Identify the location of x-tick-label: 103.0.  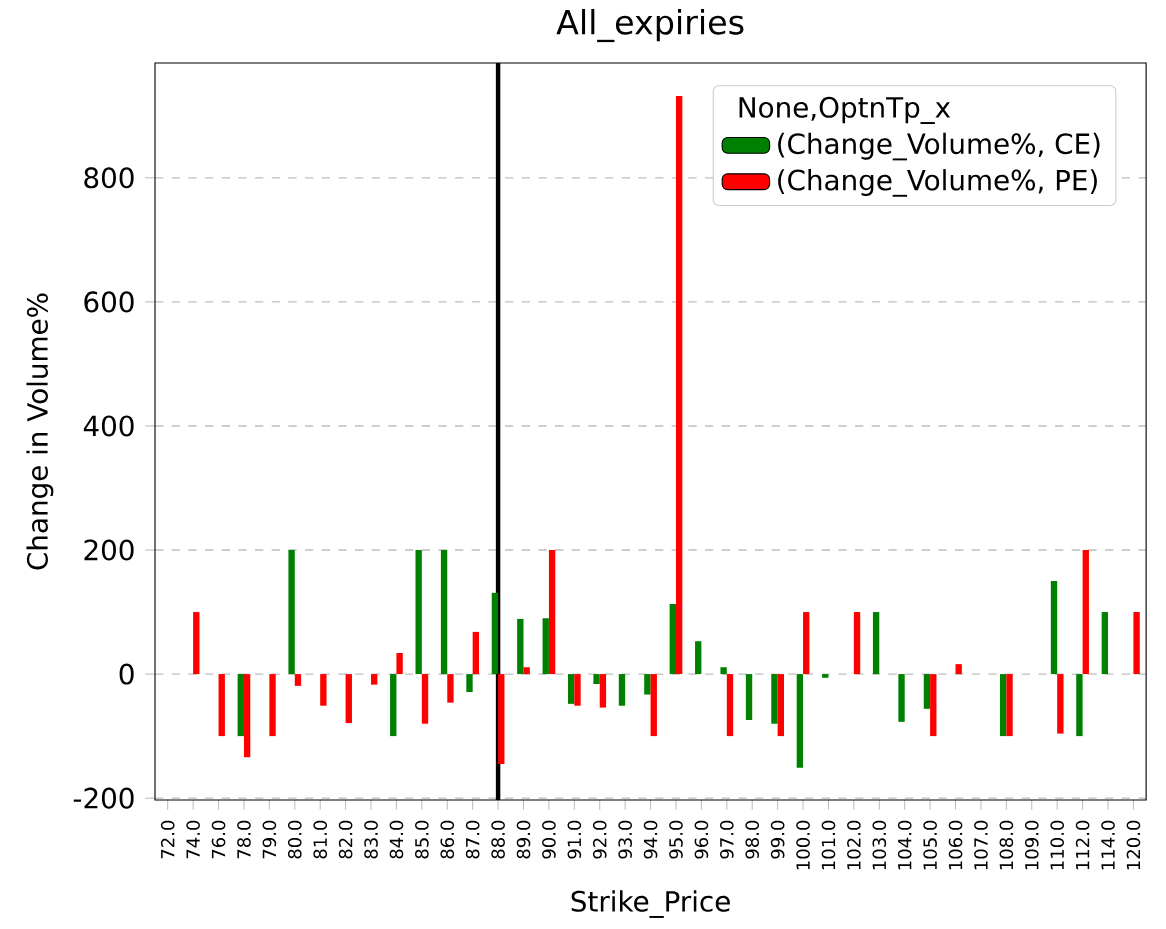
(879, 845).